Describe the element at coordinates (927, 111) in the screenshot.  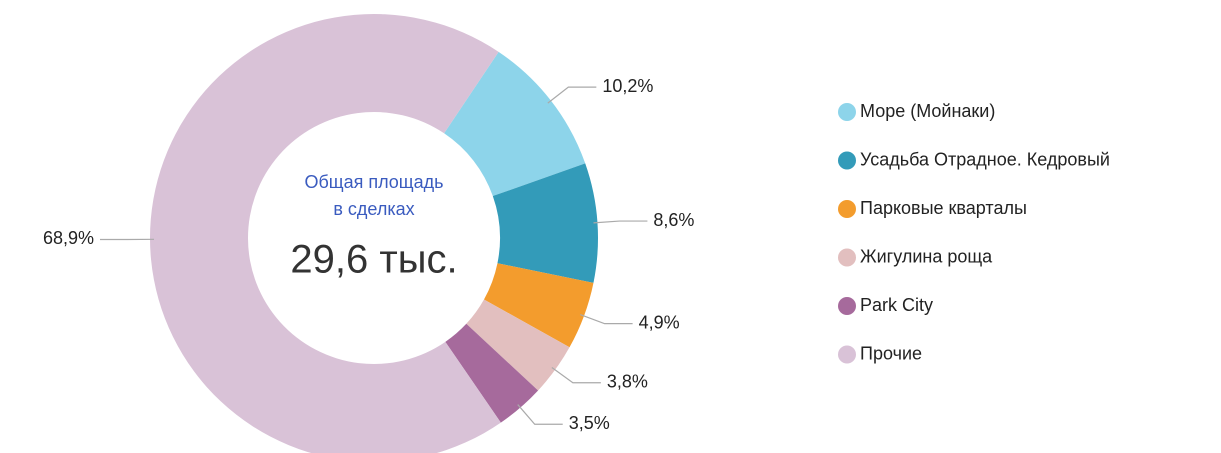
I see `legend-label: Море (Мойнаки)` at that location.